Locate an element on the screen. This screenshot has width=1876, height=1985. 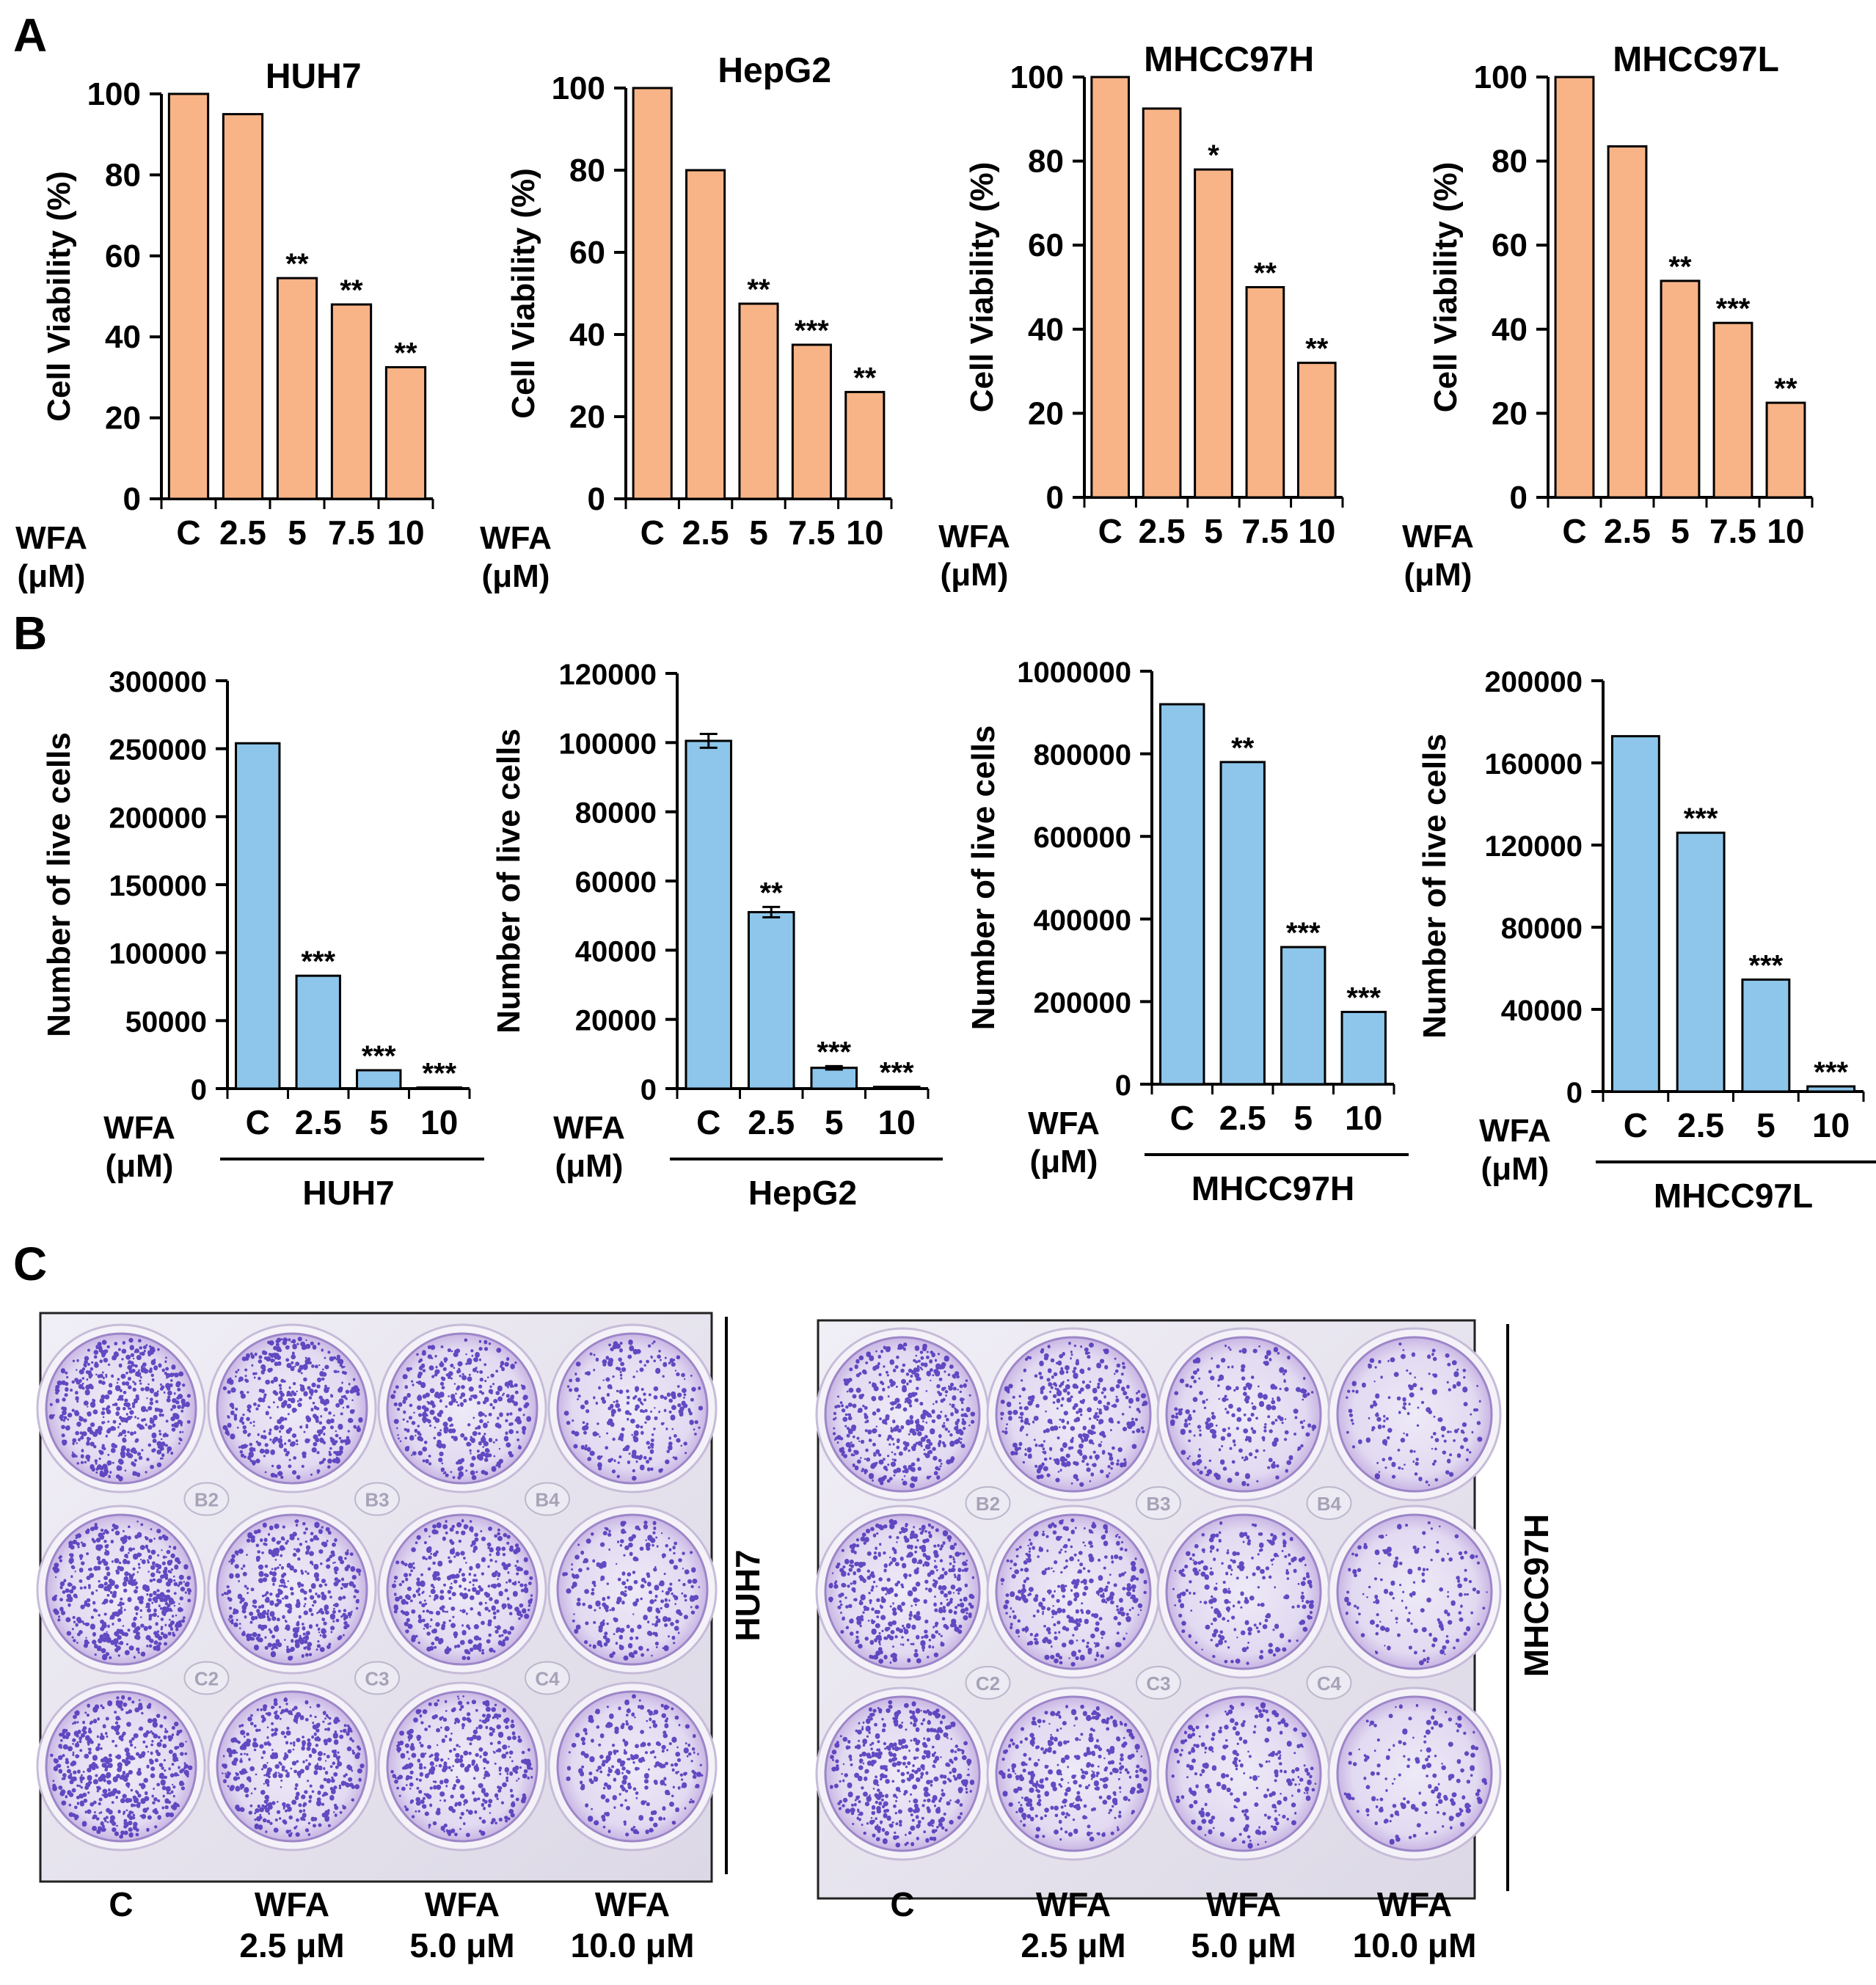
y-tick-label: 80000 is located at coordinates (616, 813).